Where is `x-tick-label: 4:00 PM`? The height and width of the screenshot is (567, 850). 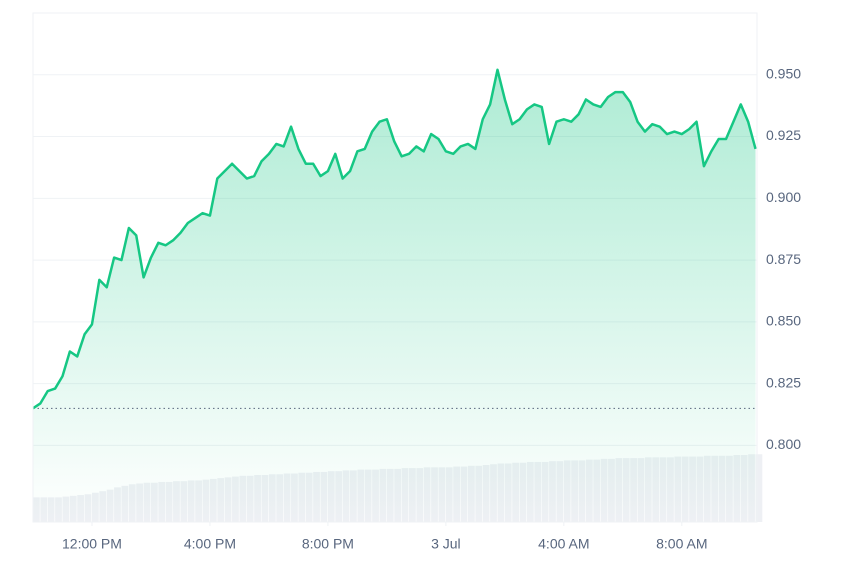
x-tick-label: 4:00 PM is located at coordinates (210, 544).